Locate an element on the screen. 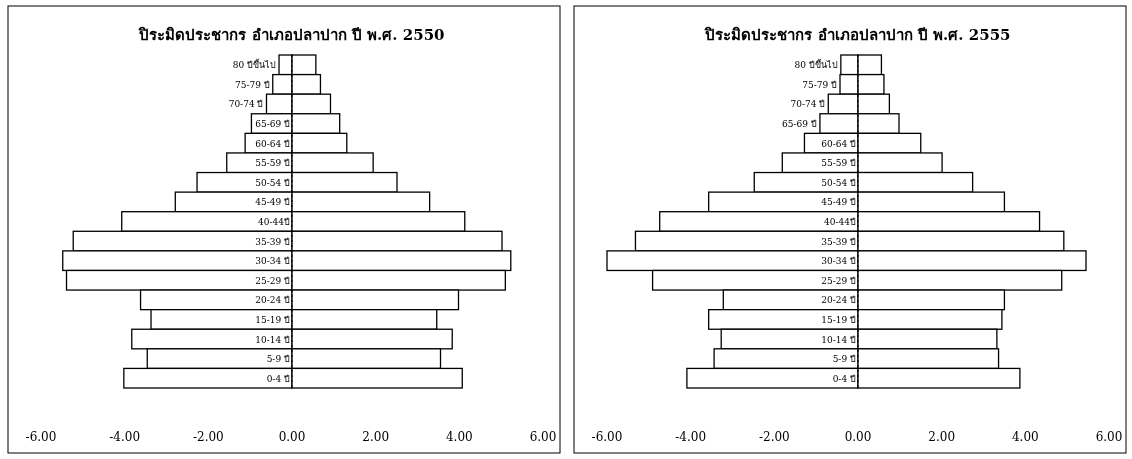 This screenshot has width=1132, height=459. chart-title: ปิระมิดประชากร อำเภอปลาปาก ปี พ.ศ. 2550 is located at coordinates (291, 35).